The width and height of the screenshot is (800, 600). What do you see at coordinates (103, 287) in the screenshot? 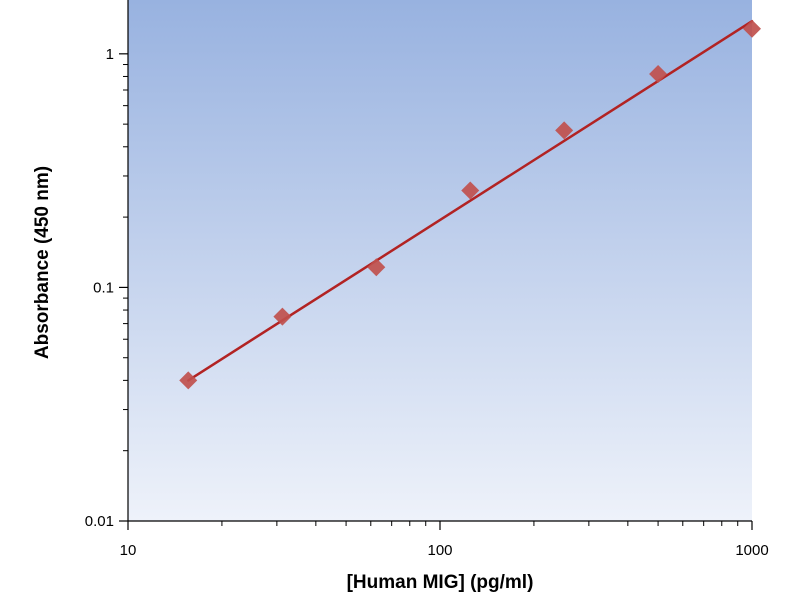
I see `y-tick-label: 0.1` at bounding box center [103, 287].